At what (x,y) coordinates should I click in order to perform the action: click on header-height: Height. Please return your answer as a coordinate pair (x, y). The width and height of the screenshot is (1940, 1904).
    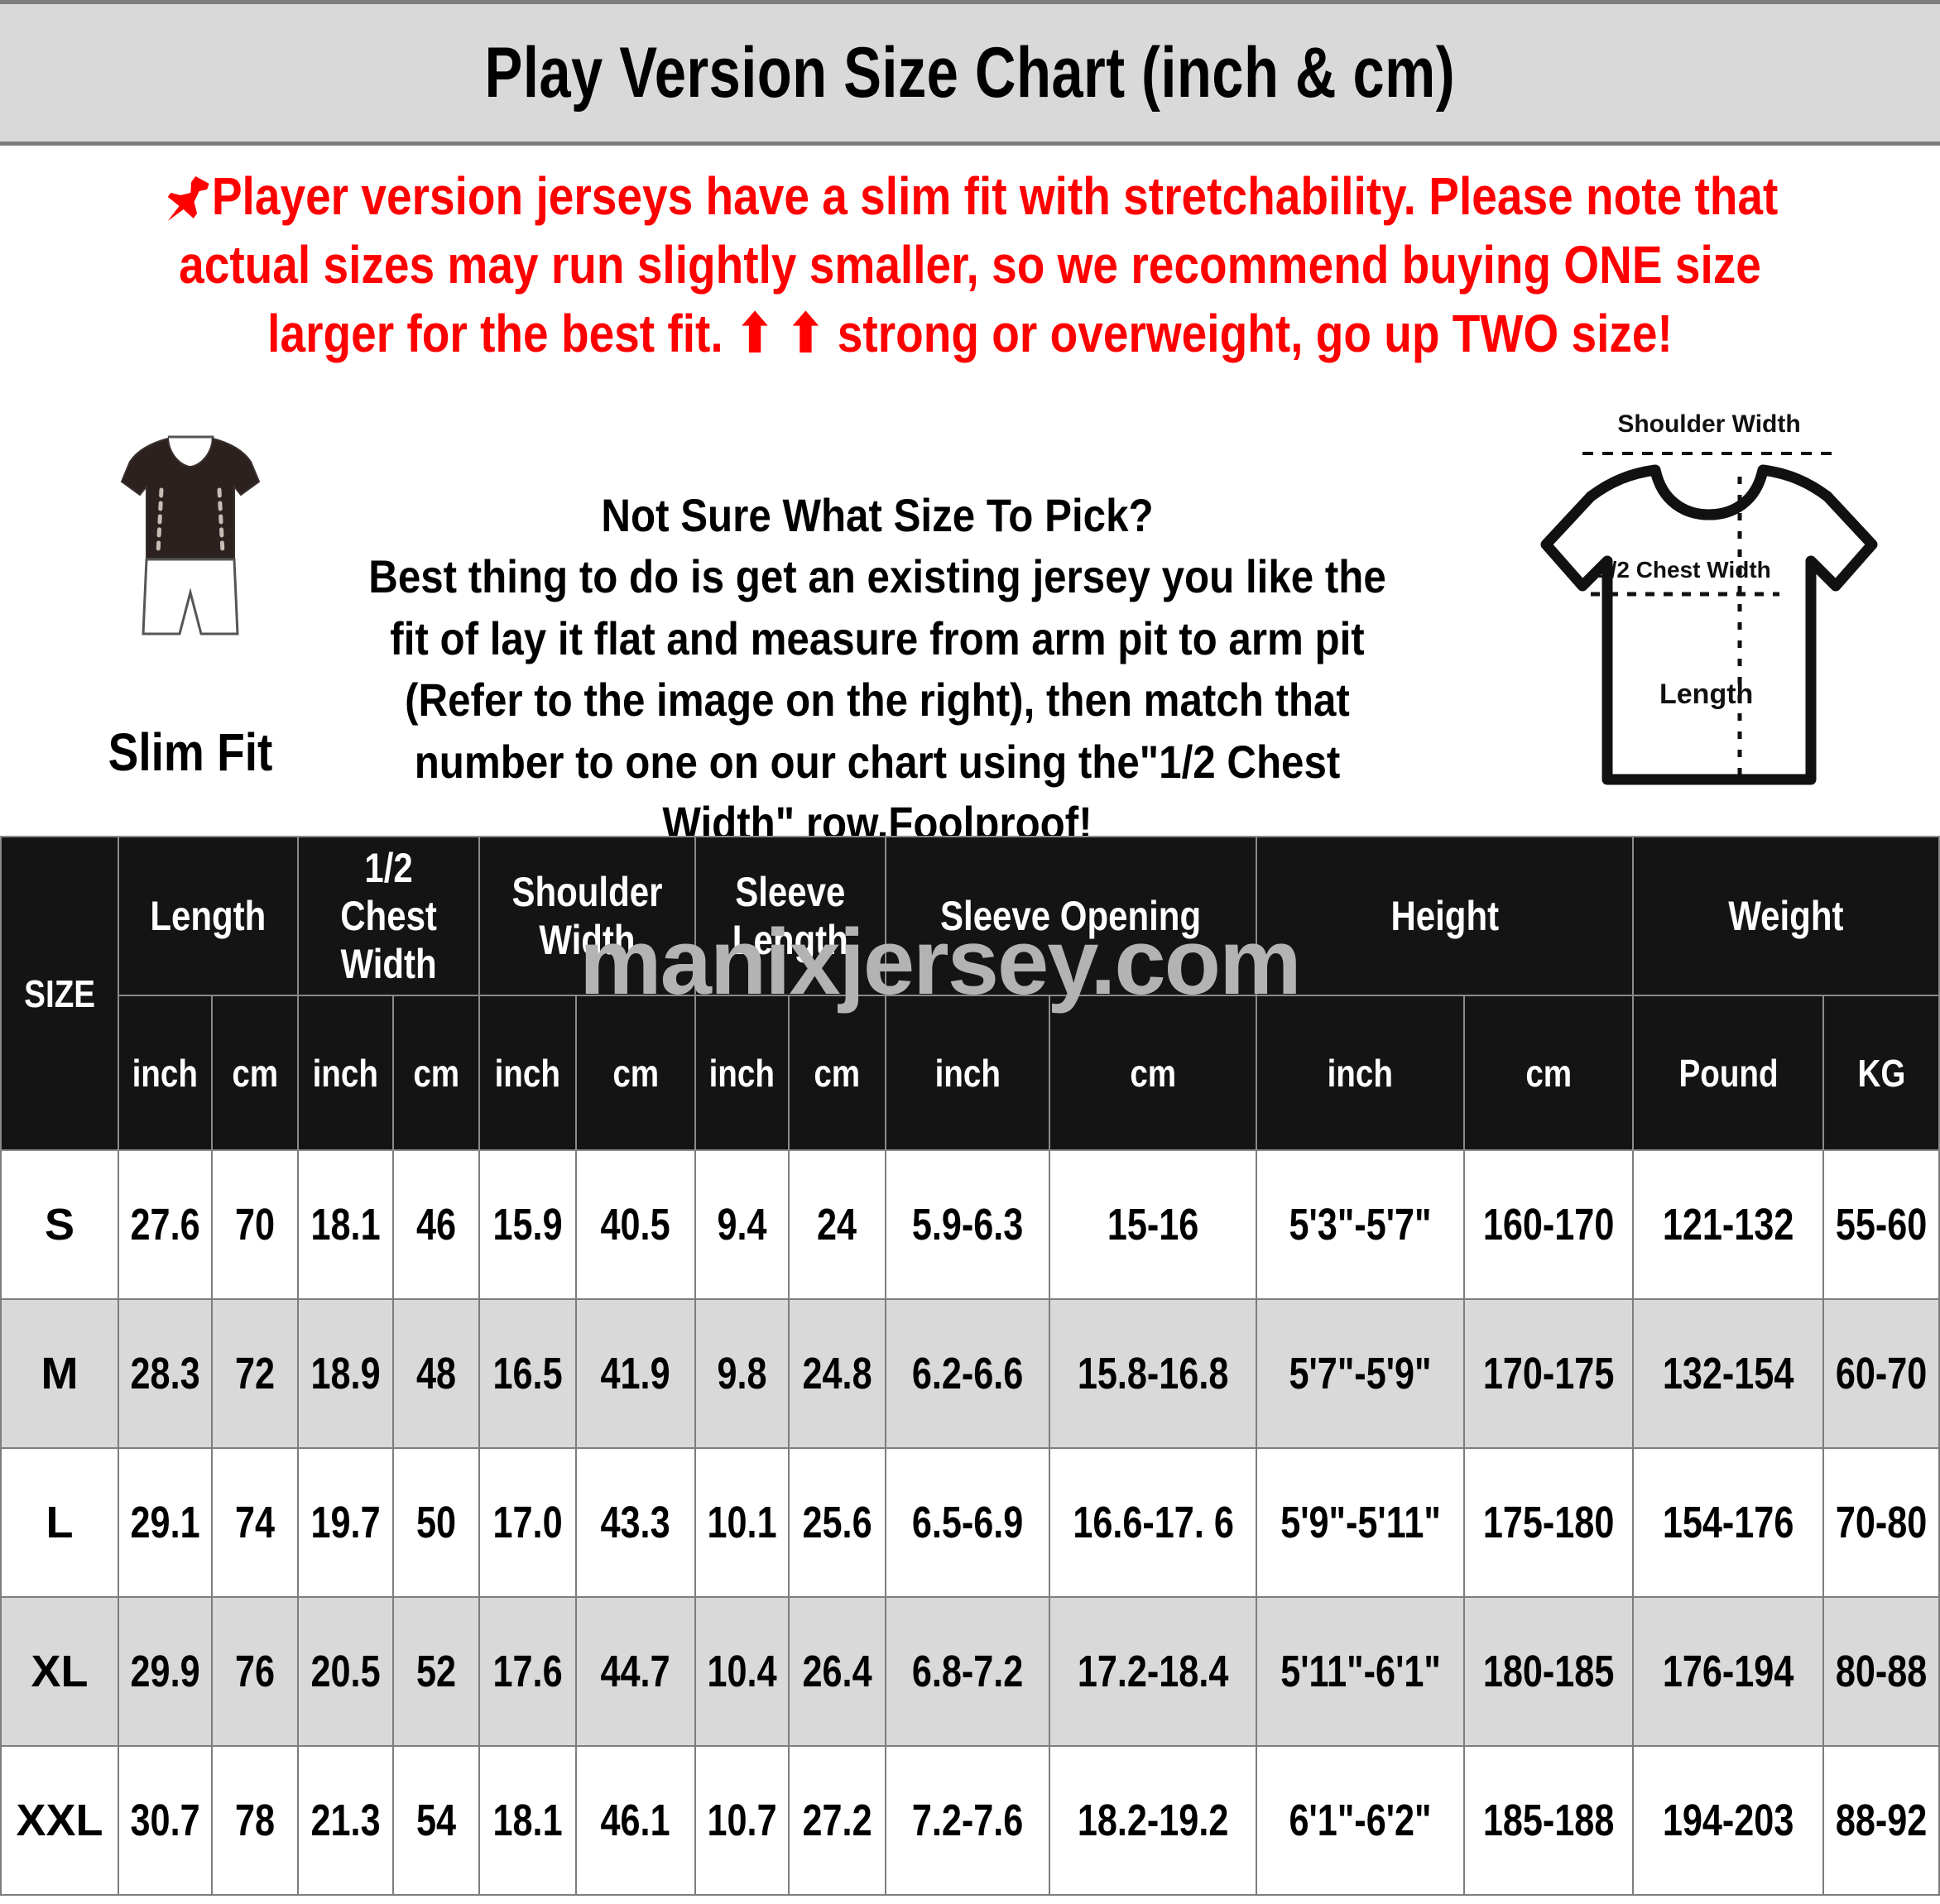
    Looking at the image, I should click on (1445, 916).